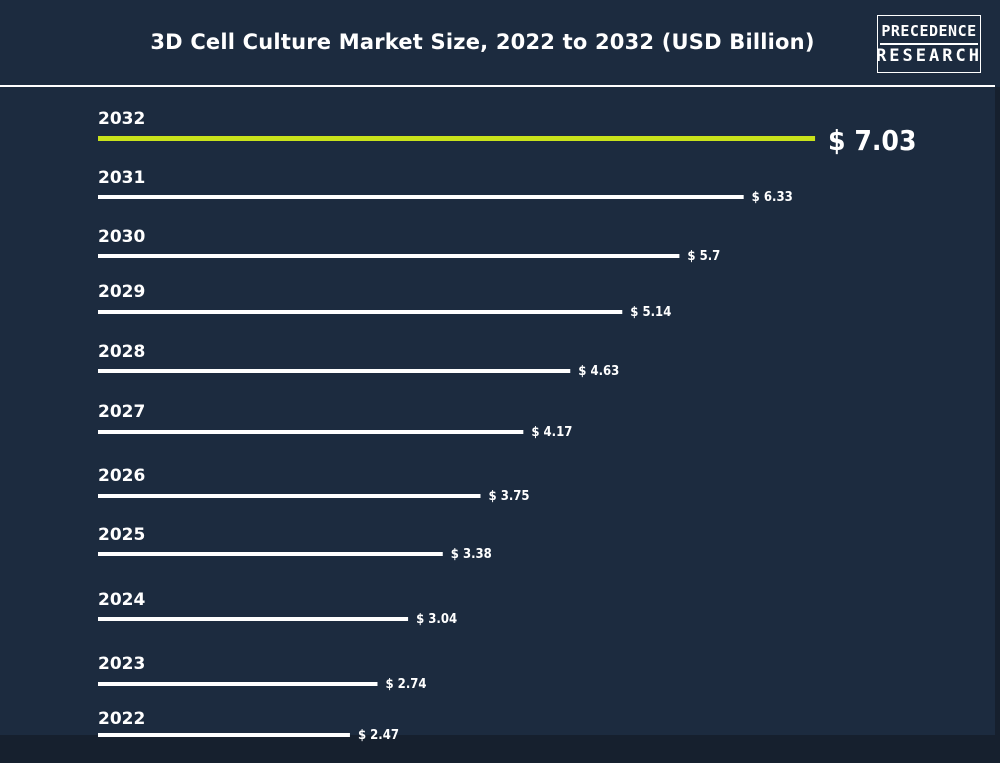 Image resolution: width=1000 pixels, height=763 pixels. What do you see at coordinates (551, 432) in the screenshot?
I see `value-label-2027: $ 4.17` at bounding box center [551, 432].